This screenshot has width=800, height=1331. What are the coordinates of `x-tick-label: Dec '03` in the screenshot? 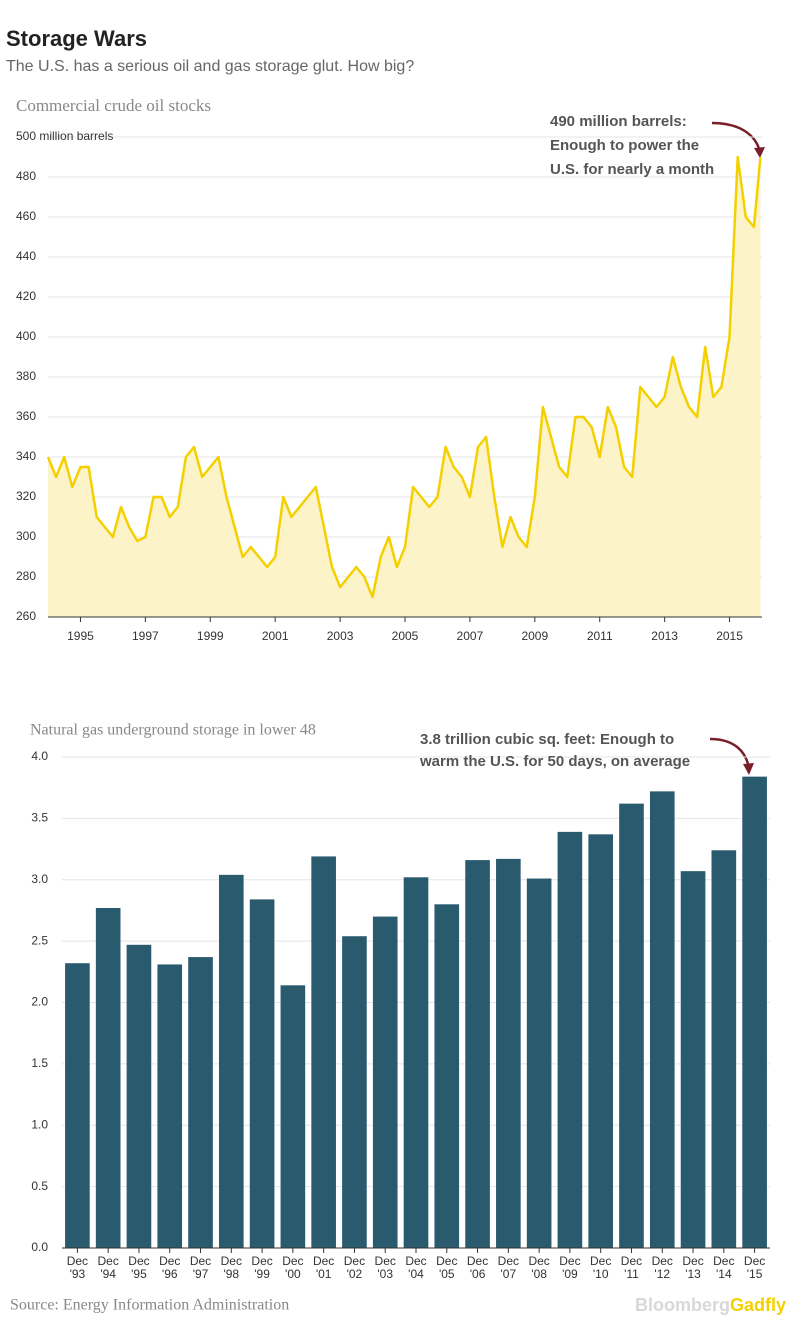 It's located at (385, 1267).